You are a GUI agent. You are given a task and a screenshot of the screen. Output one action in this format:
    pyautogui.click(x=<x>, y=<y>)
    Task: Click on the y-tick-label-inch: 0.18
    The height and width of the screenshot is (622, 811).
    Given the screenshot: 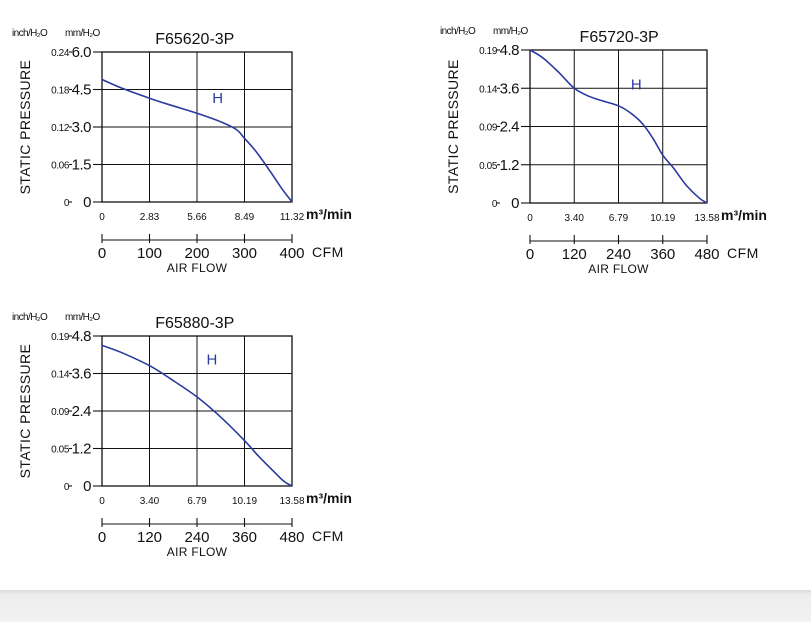 What is the action you would take?
    pyautogui.click(x=60, y=91)
    